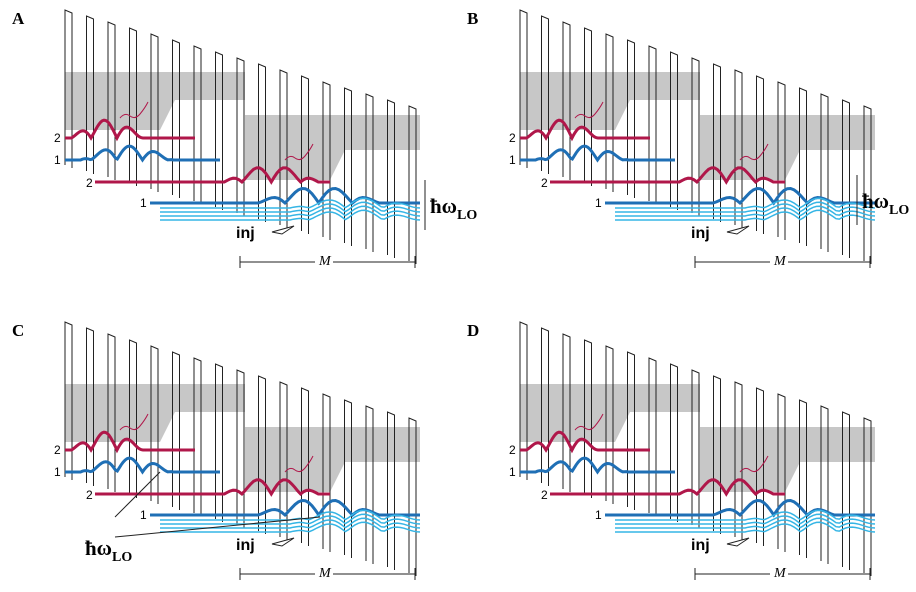 This screenshot has width=916, height=592. I want to click on energy-label: ħωLO, so click(108, 550).